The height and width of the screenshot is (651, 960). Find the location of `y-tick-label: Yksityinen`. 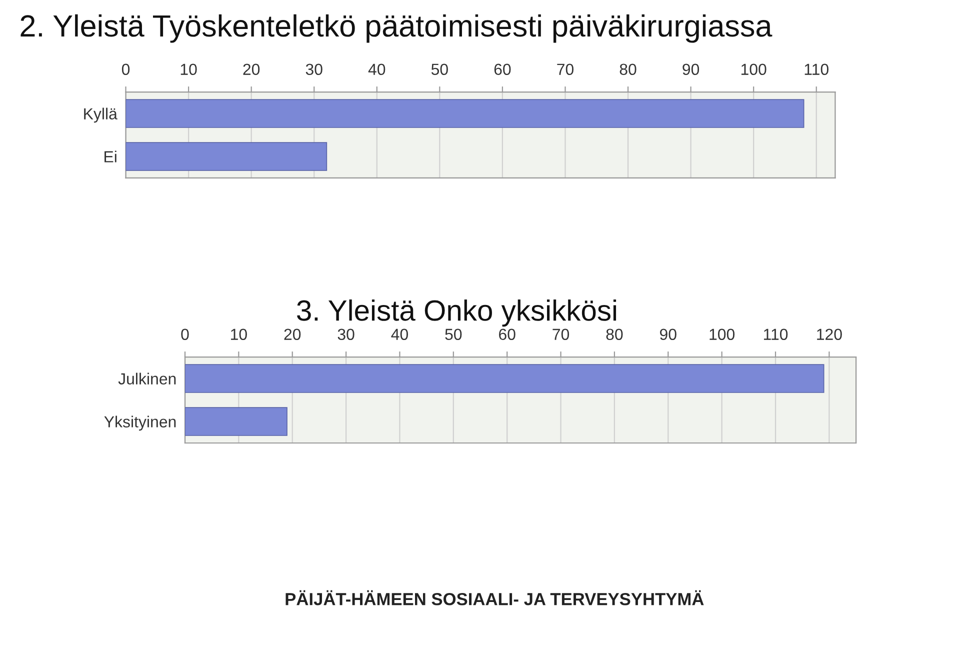

y-tick-label: Yksityinen is located at coordinates (140, 423).